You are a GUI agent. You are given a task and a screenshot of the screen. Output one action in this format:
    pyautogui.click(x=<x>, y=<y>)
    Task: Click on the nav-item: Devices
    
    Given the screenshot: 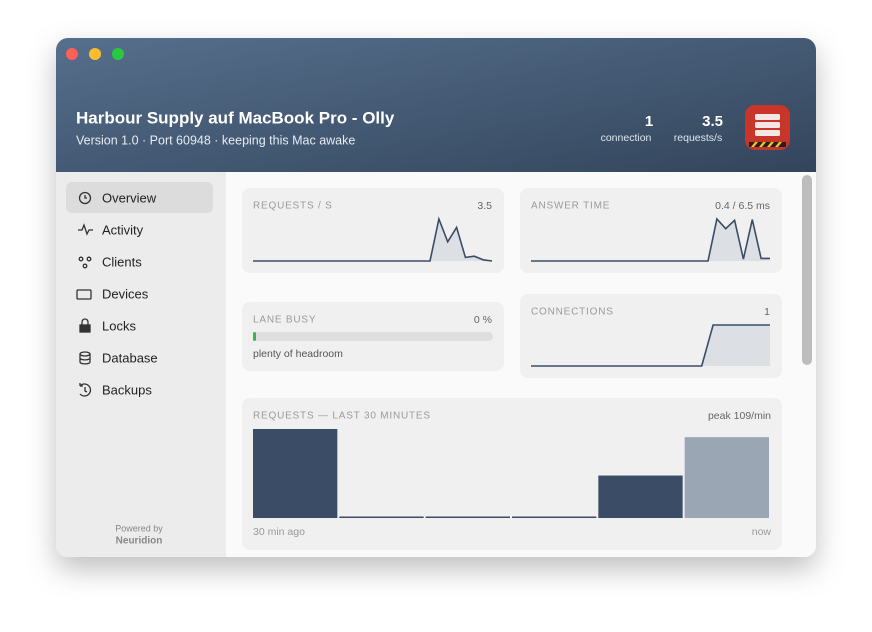 What is the action you would take?
    pyautogui.click(x=125, y=293)
    